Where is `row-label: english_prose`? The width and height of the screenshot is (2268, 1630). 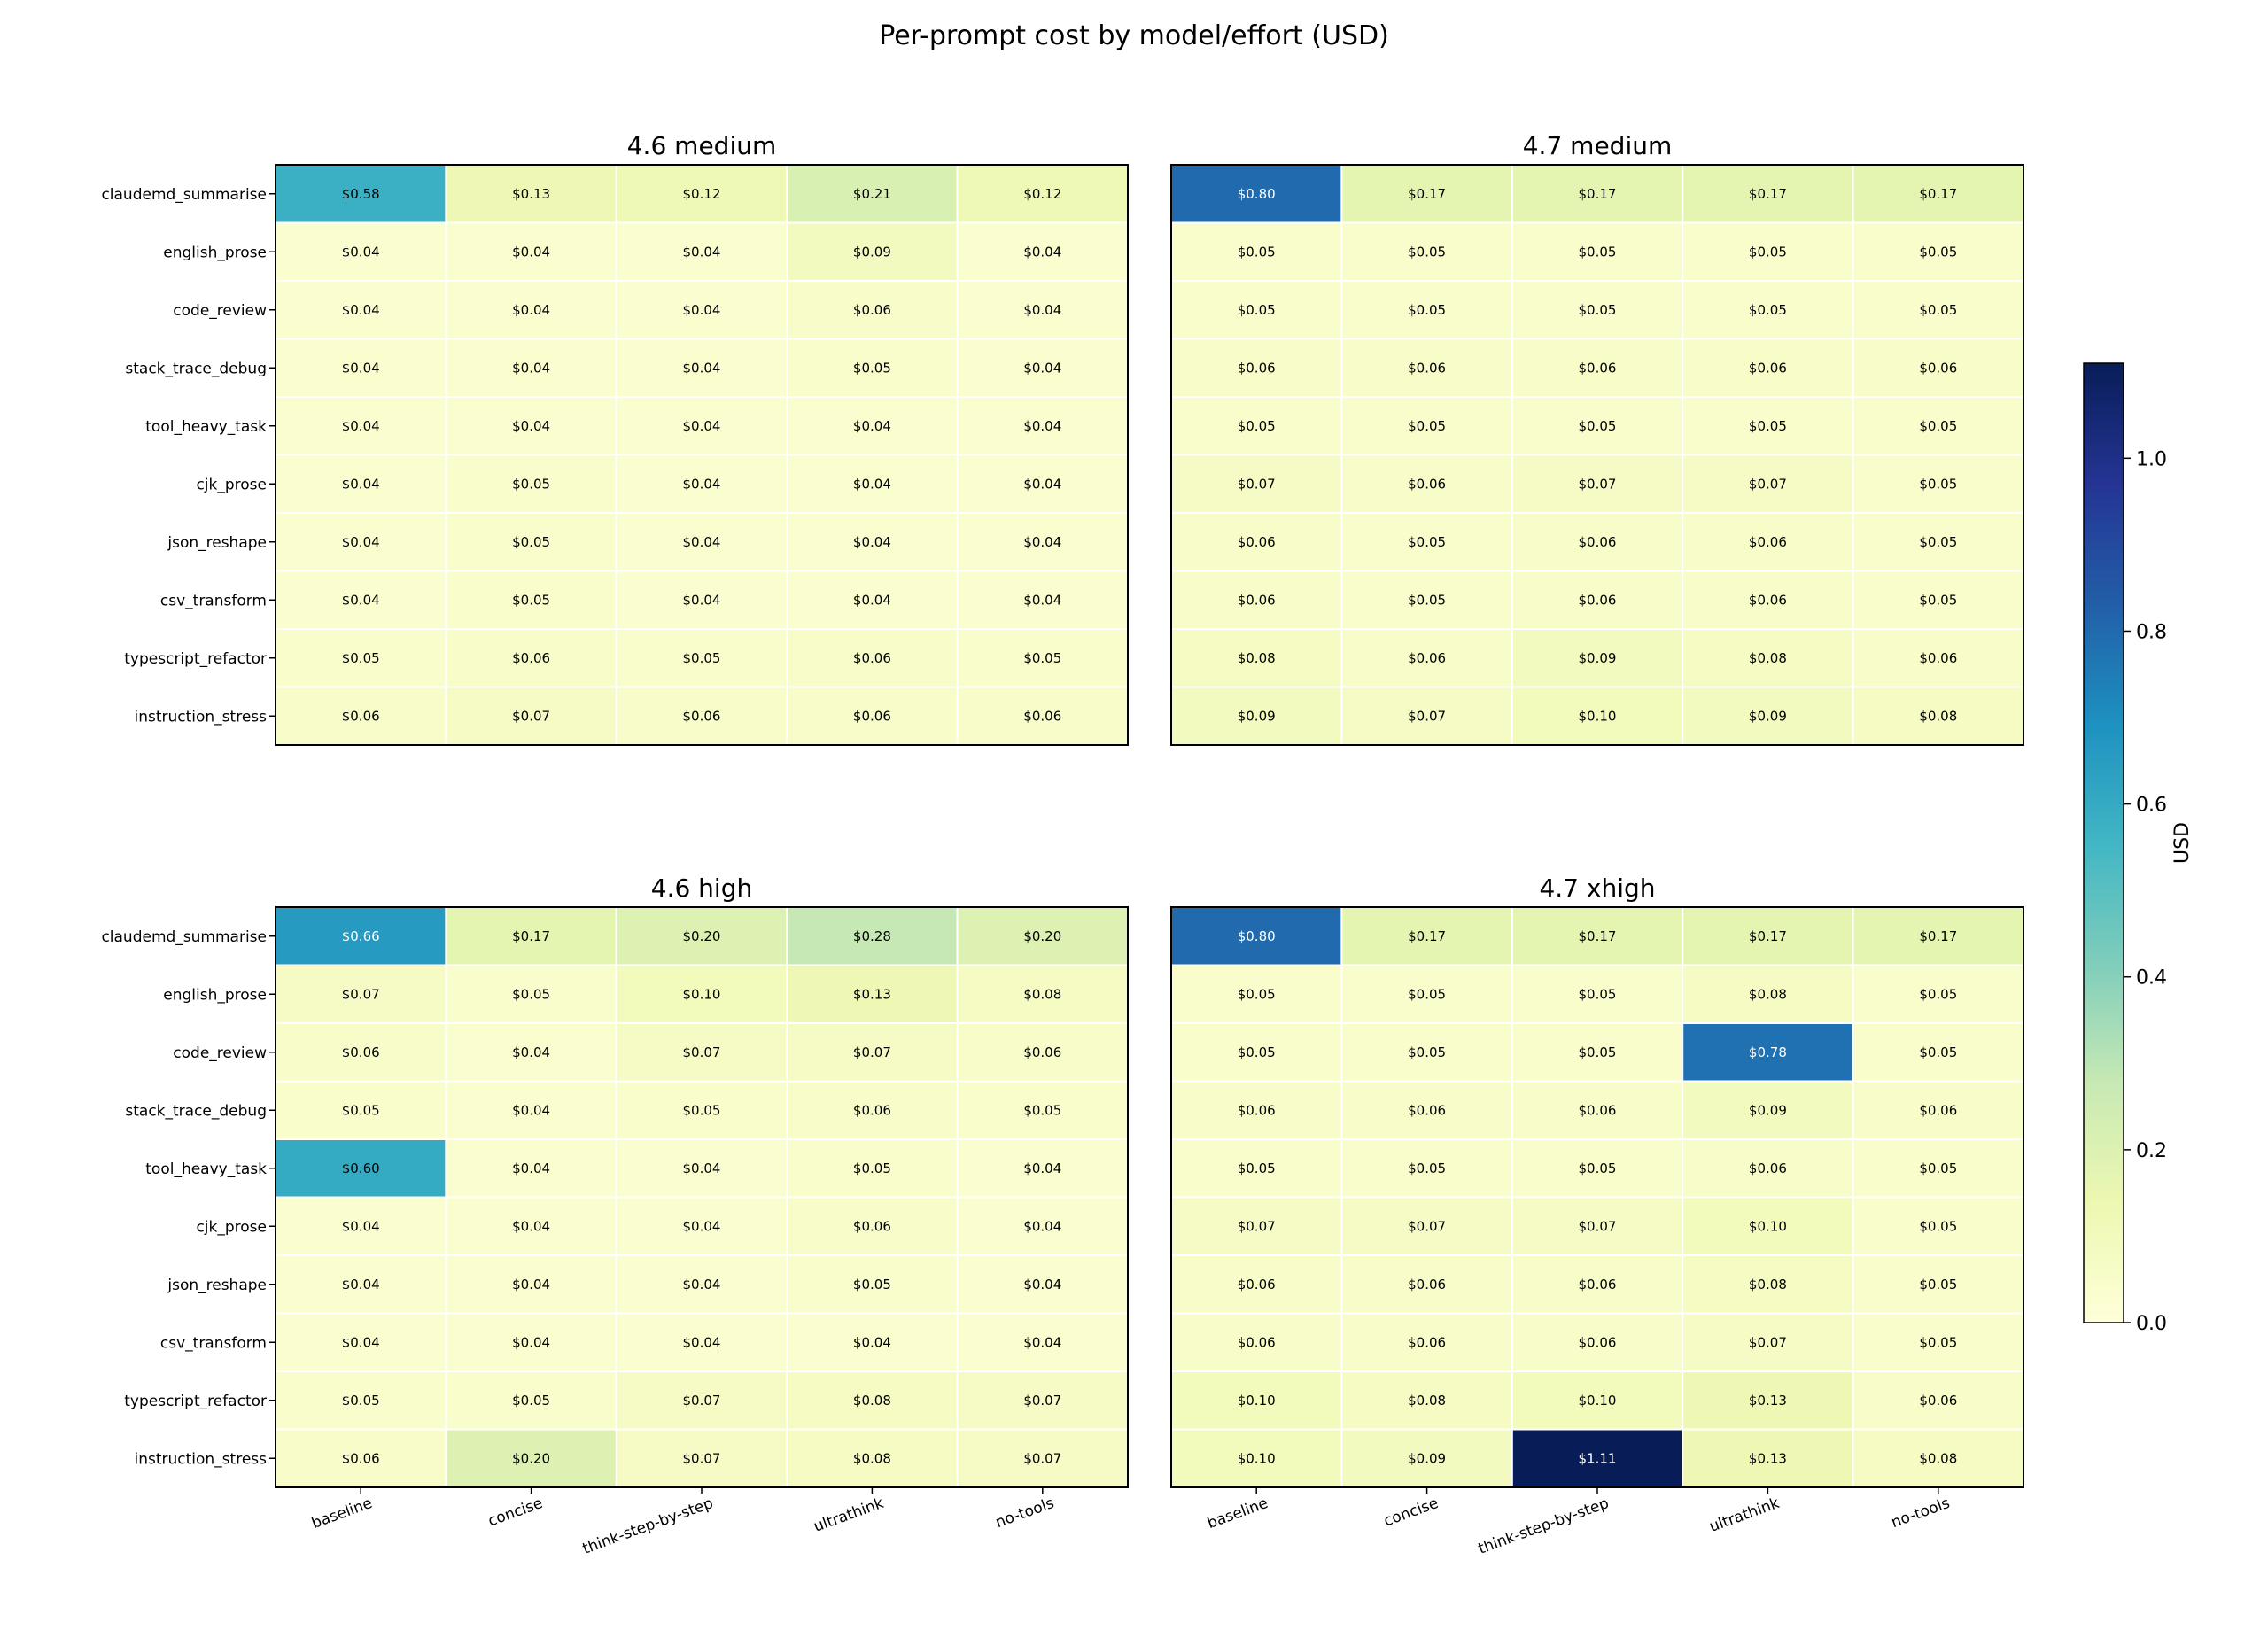
row-label: english_prose is located at coordinates (215, 995).